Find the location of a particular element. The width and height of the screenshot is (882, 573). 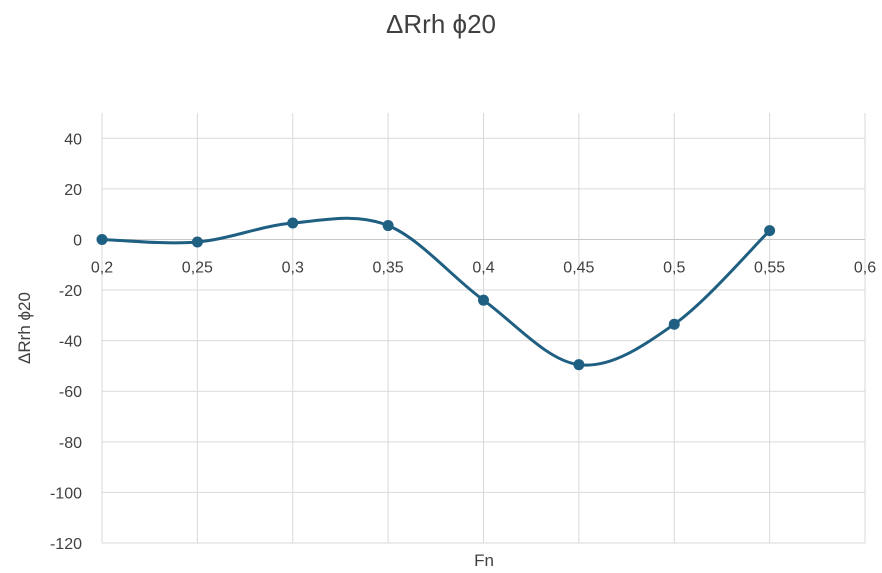

y-tick-label: -40 is located at coordinates (70, 342).